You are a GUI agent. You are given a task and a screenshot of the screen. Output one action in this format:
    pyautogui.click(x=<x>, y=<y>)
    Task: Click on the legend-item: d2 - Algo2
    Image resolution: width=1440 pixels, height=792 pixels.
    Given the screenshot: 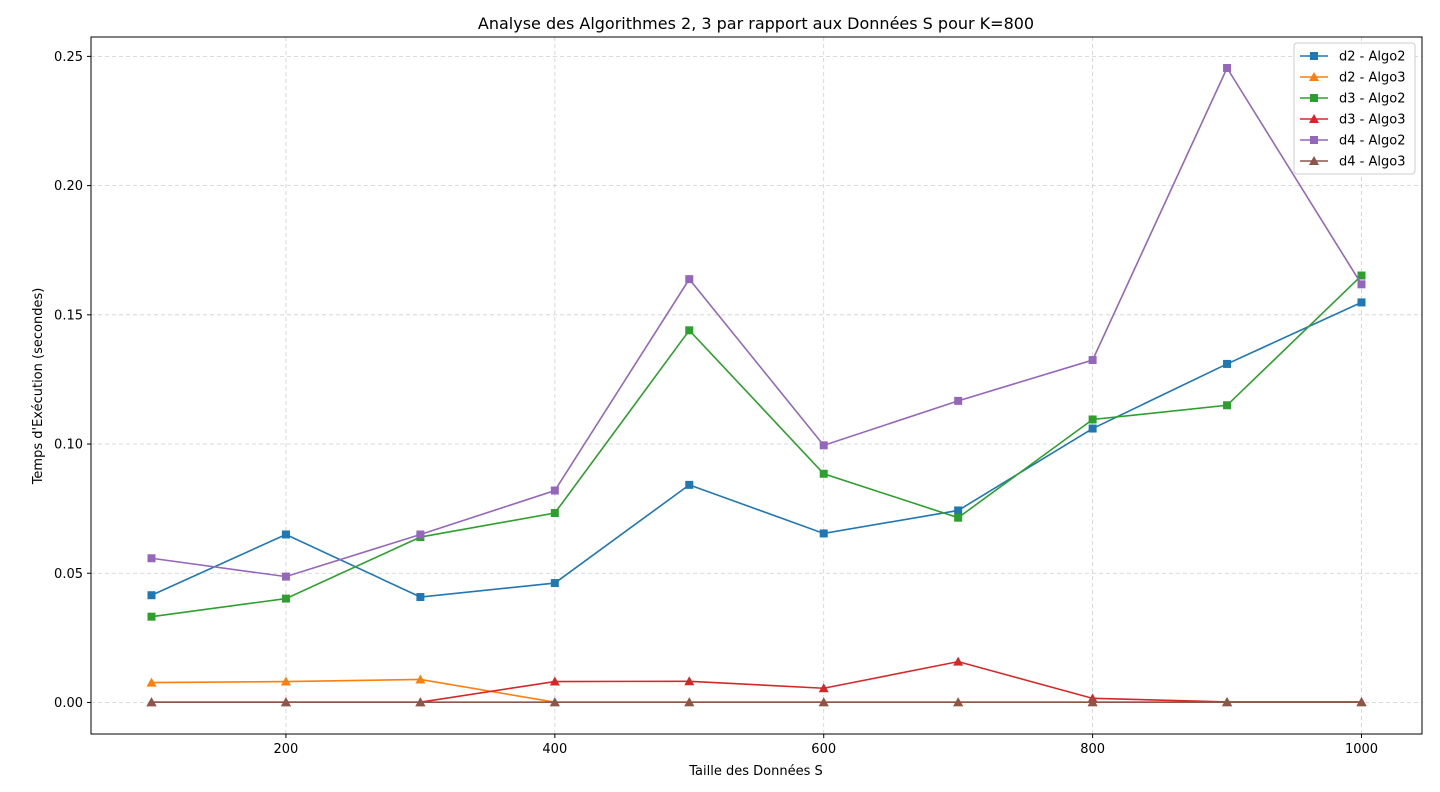 What is the action you would take?
    pyautogui.click(x=1352, y=57)
    